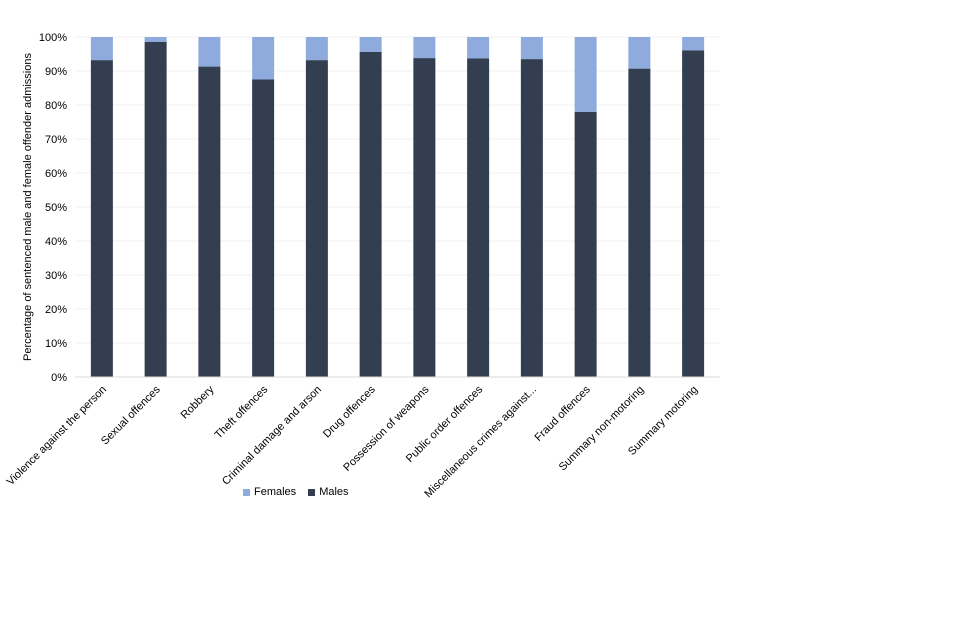 The width and height of the screenshot is (960, 640). What do you see at coordinates (57, 436) in the screenshot?
I see `x-tick-label: Violence against the person` at bounding box center [57, 436].